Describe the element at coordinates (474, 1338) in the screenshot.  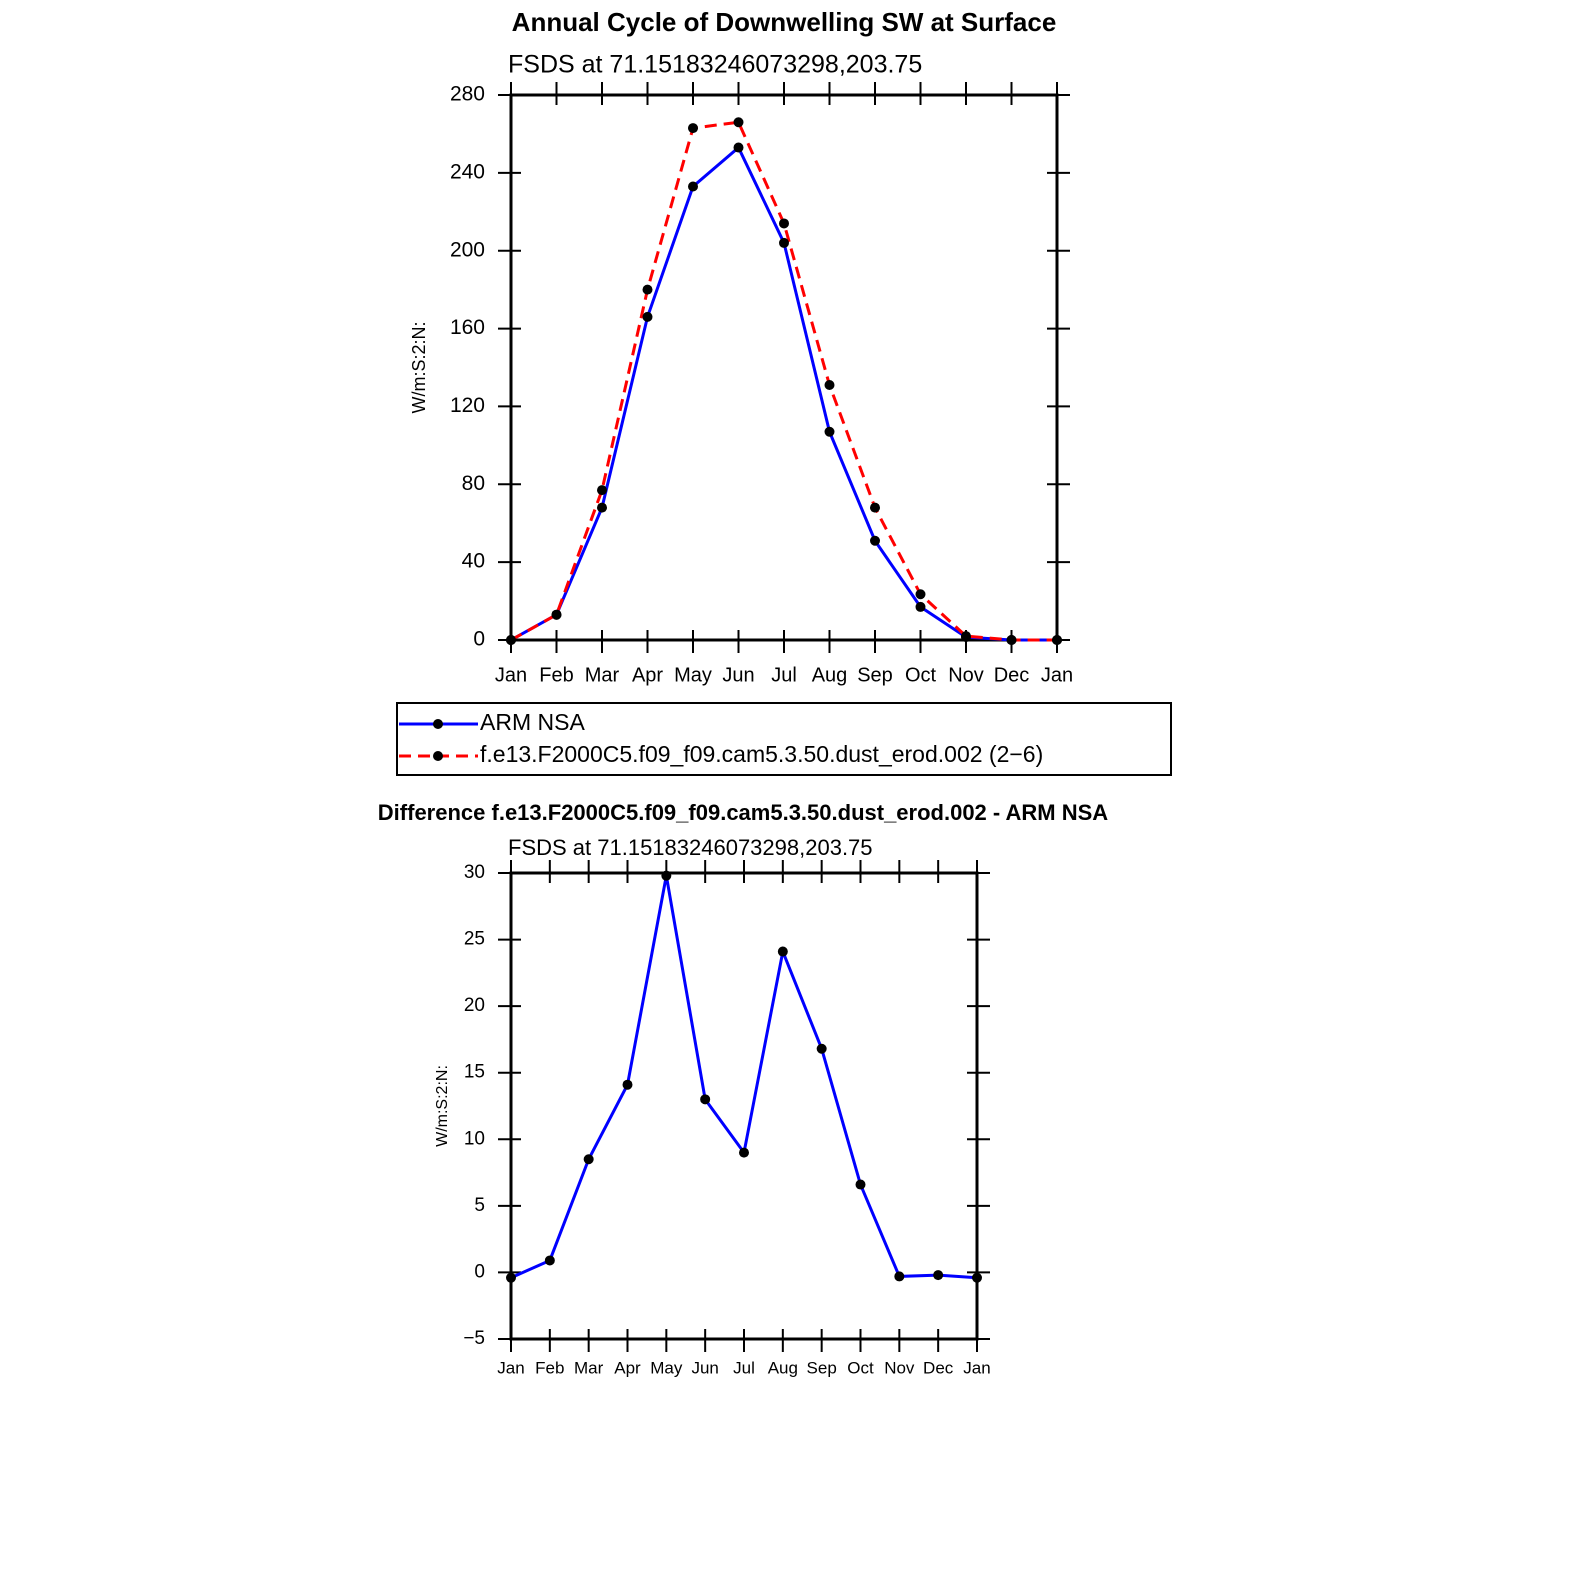
I see `y-tick-label: −5` at that location.